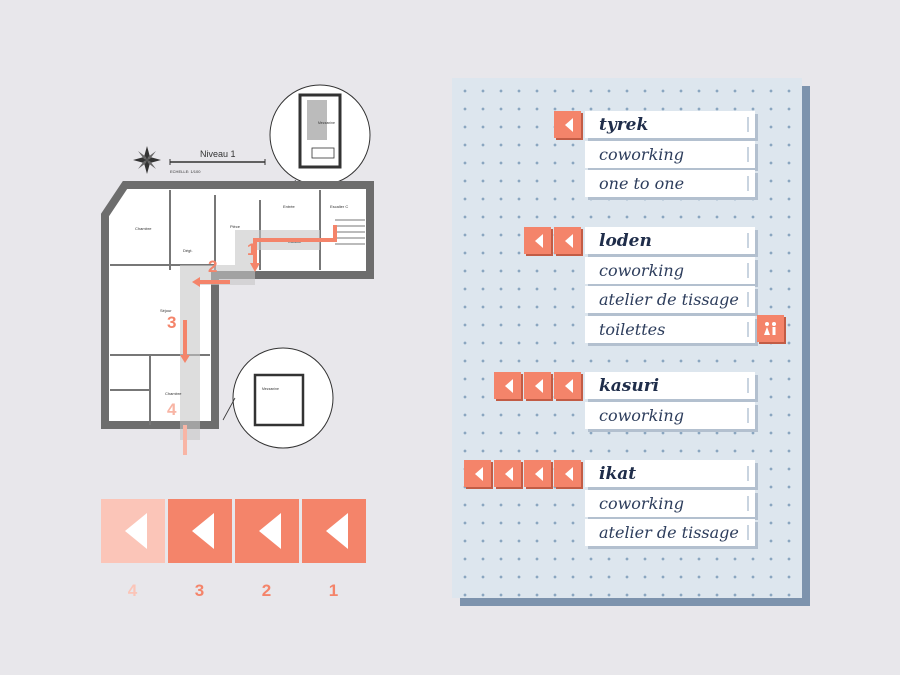 This screenshot has height=675, width=900. I want to click on plan-room-label: Pièce, so click(235, 226).